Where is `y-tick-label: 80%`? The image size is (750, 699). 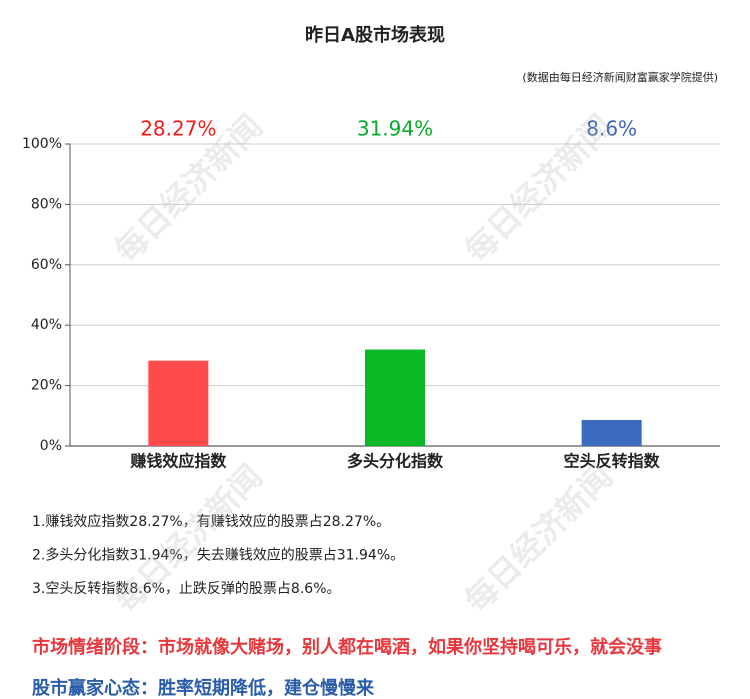 y-tick-label: 80% is located at coordinates (46, 204).